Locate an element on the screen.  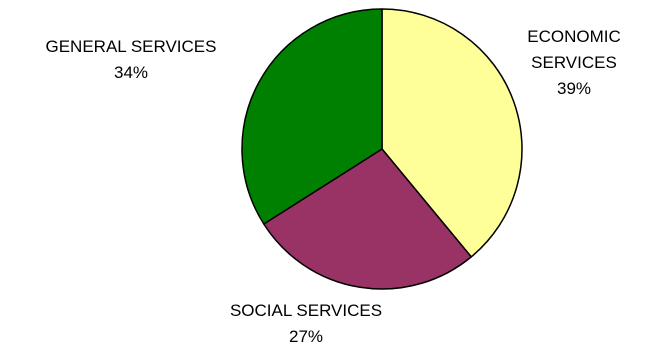
pie-slice-social-services is located at coordinates (367, 219).